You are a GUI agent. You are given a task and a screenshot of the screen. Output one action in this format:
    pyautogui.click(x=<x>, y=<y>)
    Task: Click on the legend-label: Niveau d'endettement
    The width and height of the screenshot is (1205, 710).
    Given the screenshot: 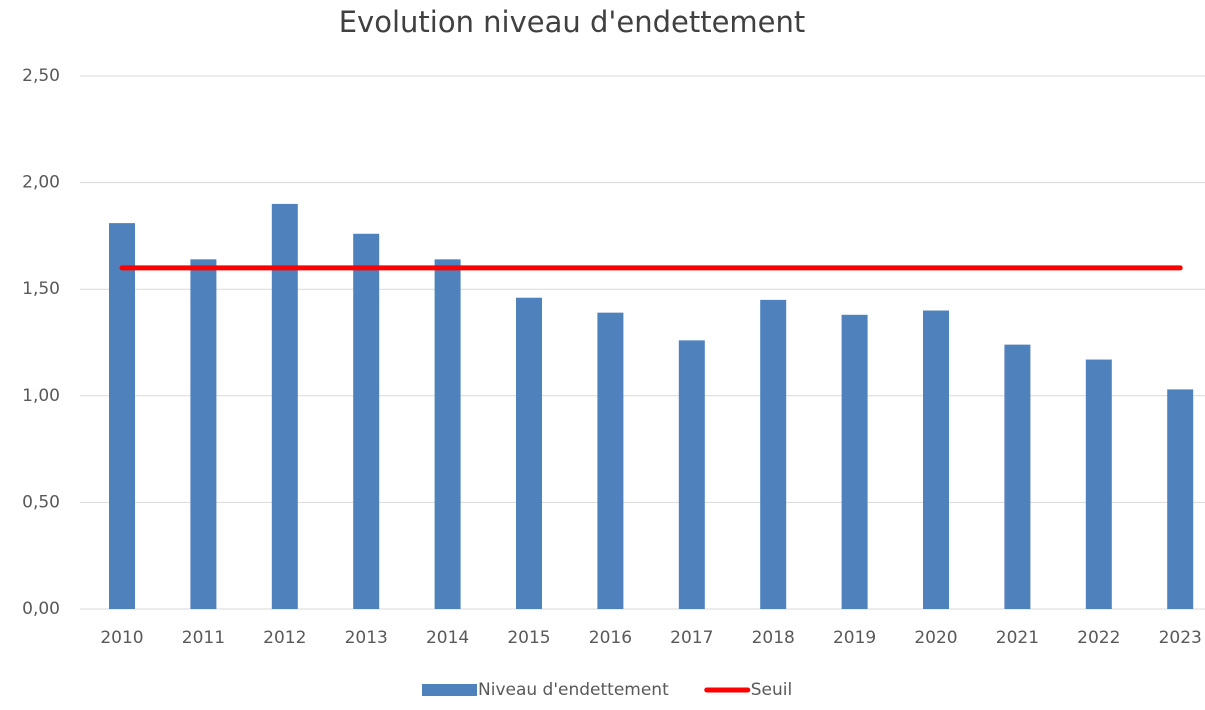 What is the action you would take?
    pyautogui.click(x=573, y=690)
    